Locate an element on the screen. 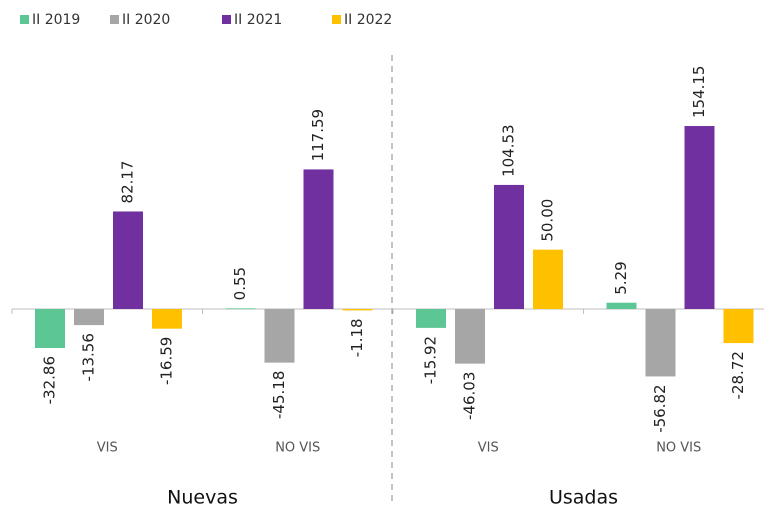 This screenshot has width=764, height=509. data-label: 154.15 is located at coordinates (699, 92).